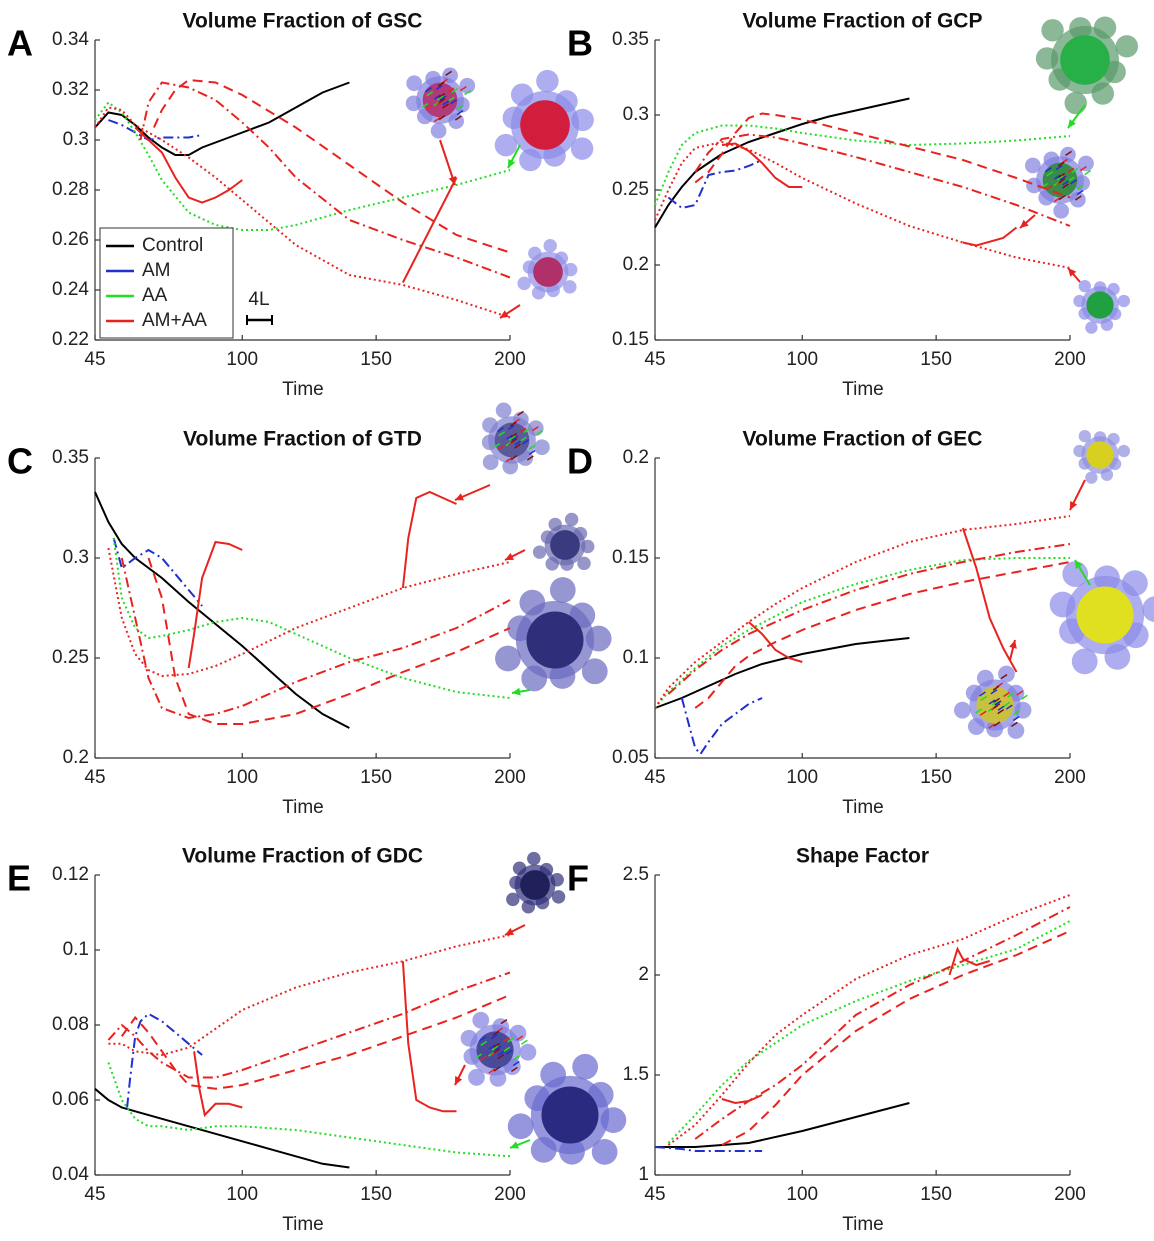 This screenshot has width=1154, height=1241. Describe the element at coordinates (1070, 1194) in the screenshot. I see `x-tick-label: 200` at that location.